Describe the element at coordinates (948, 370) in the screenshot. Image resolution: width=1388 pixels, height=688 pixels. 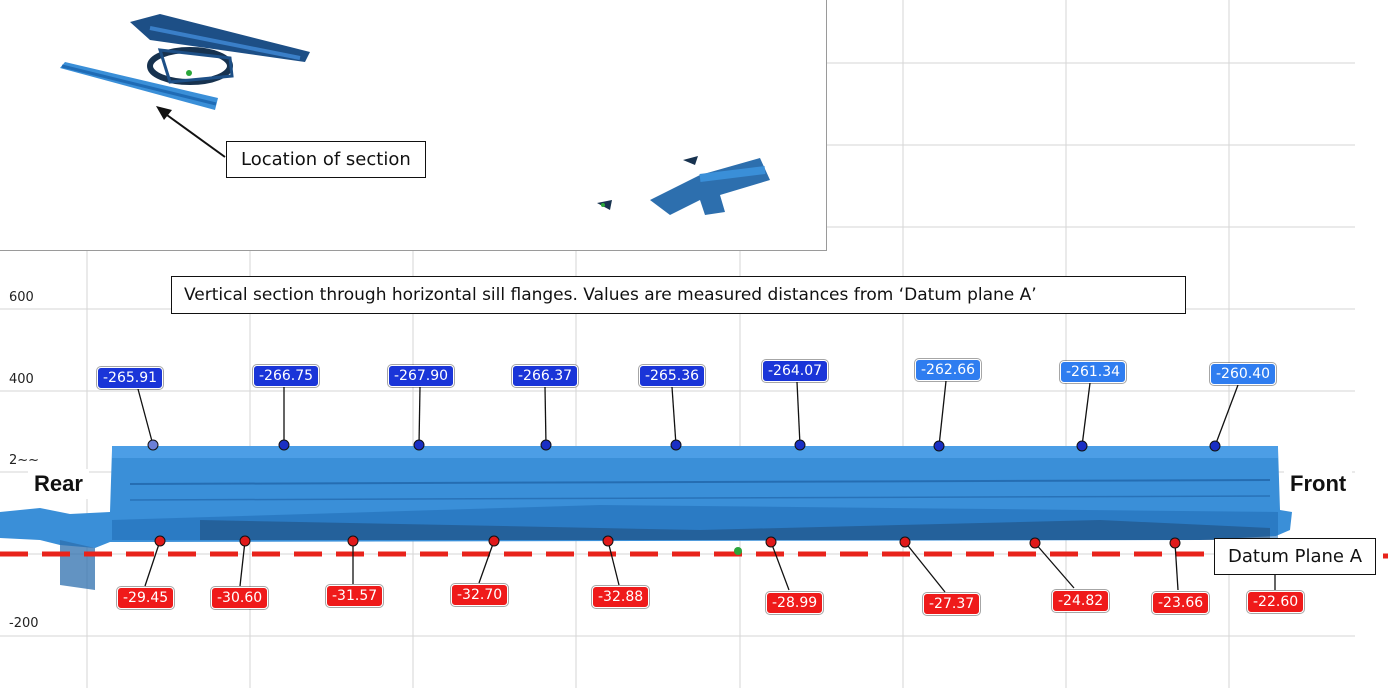
I see `upper-value-tag: -262.66` at that location.